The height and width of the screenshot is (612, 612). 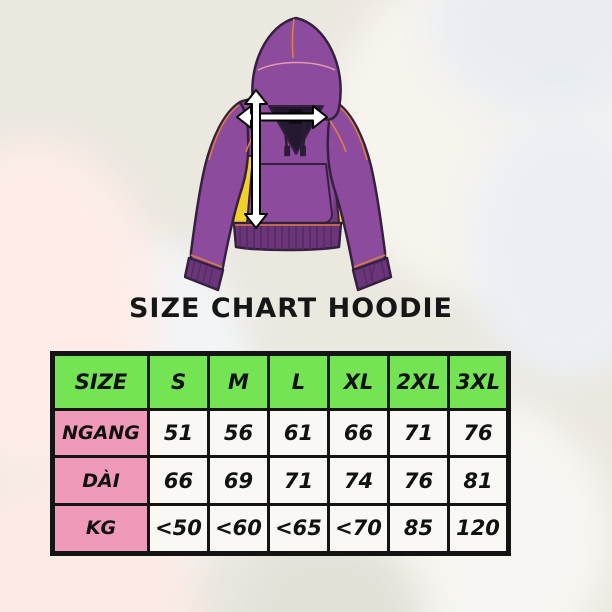 I want to click on cell-ngang-xl: 66, so click(x=358, y=433).